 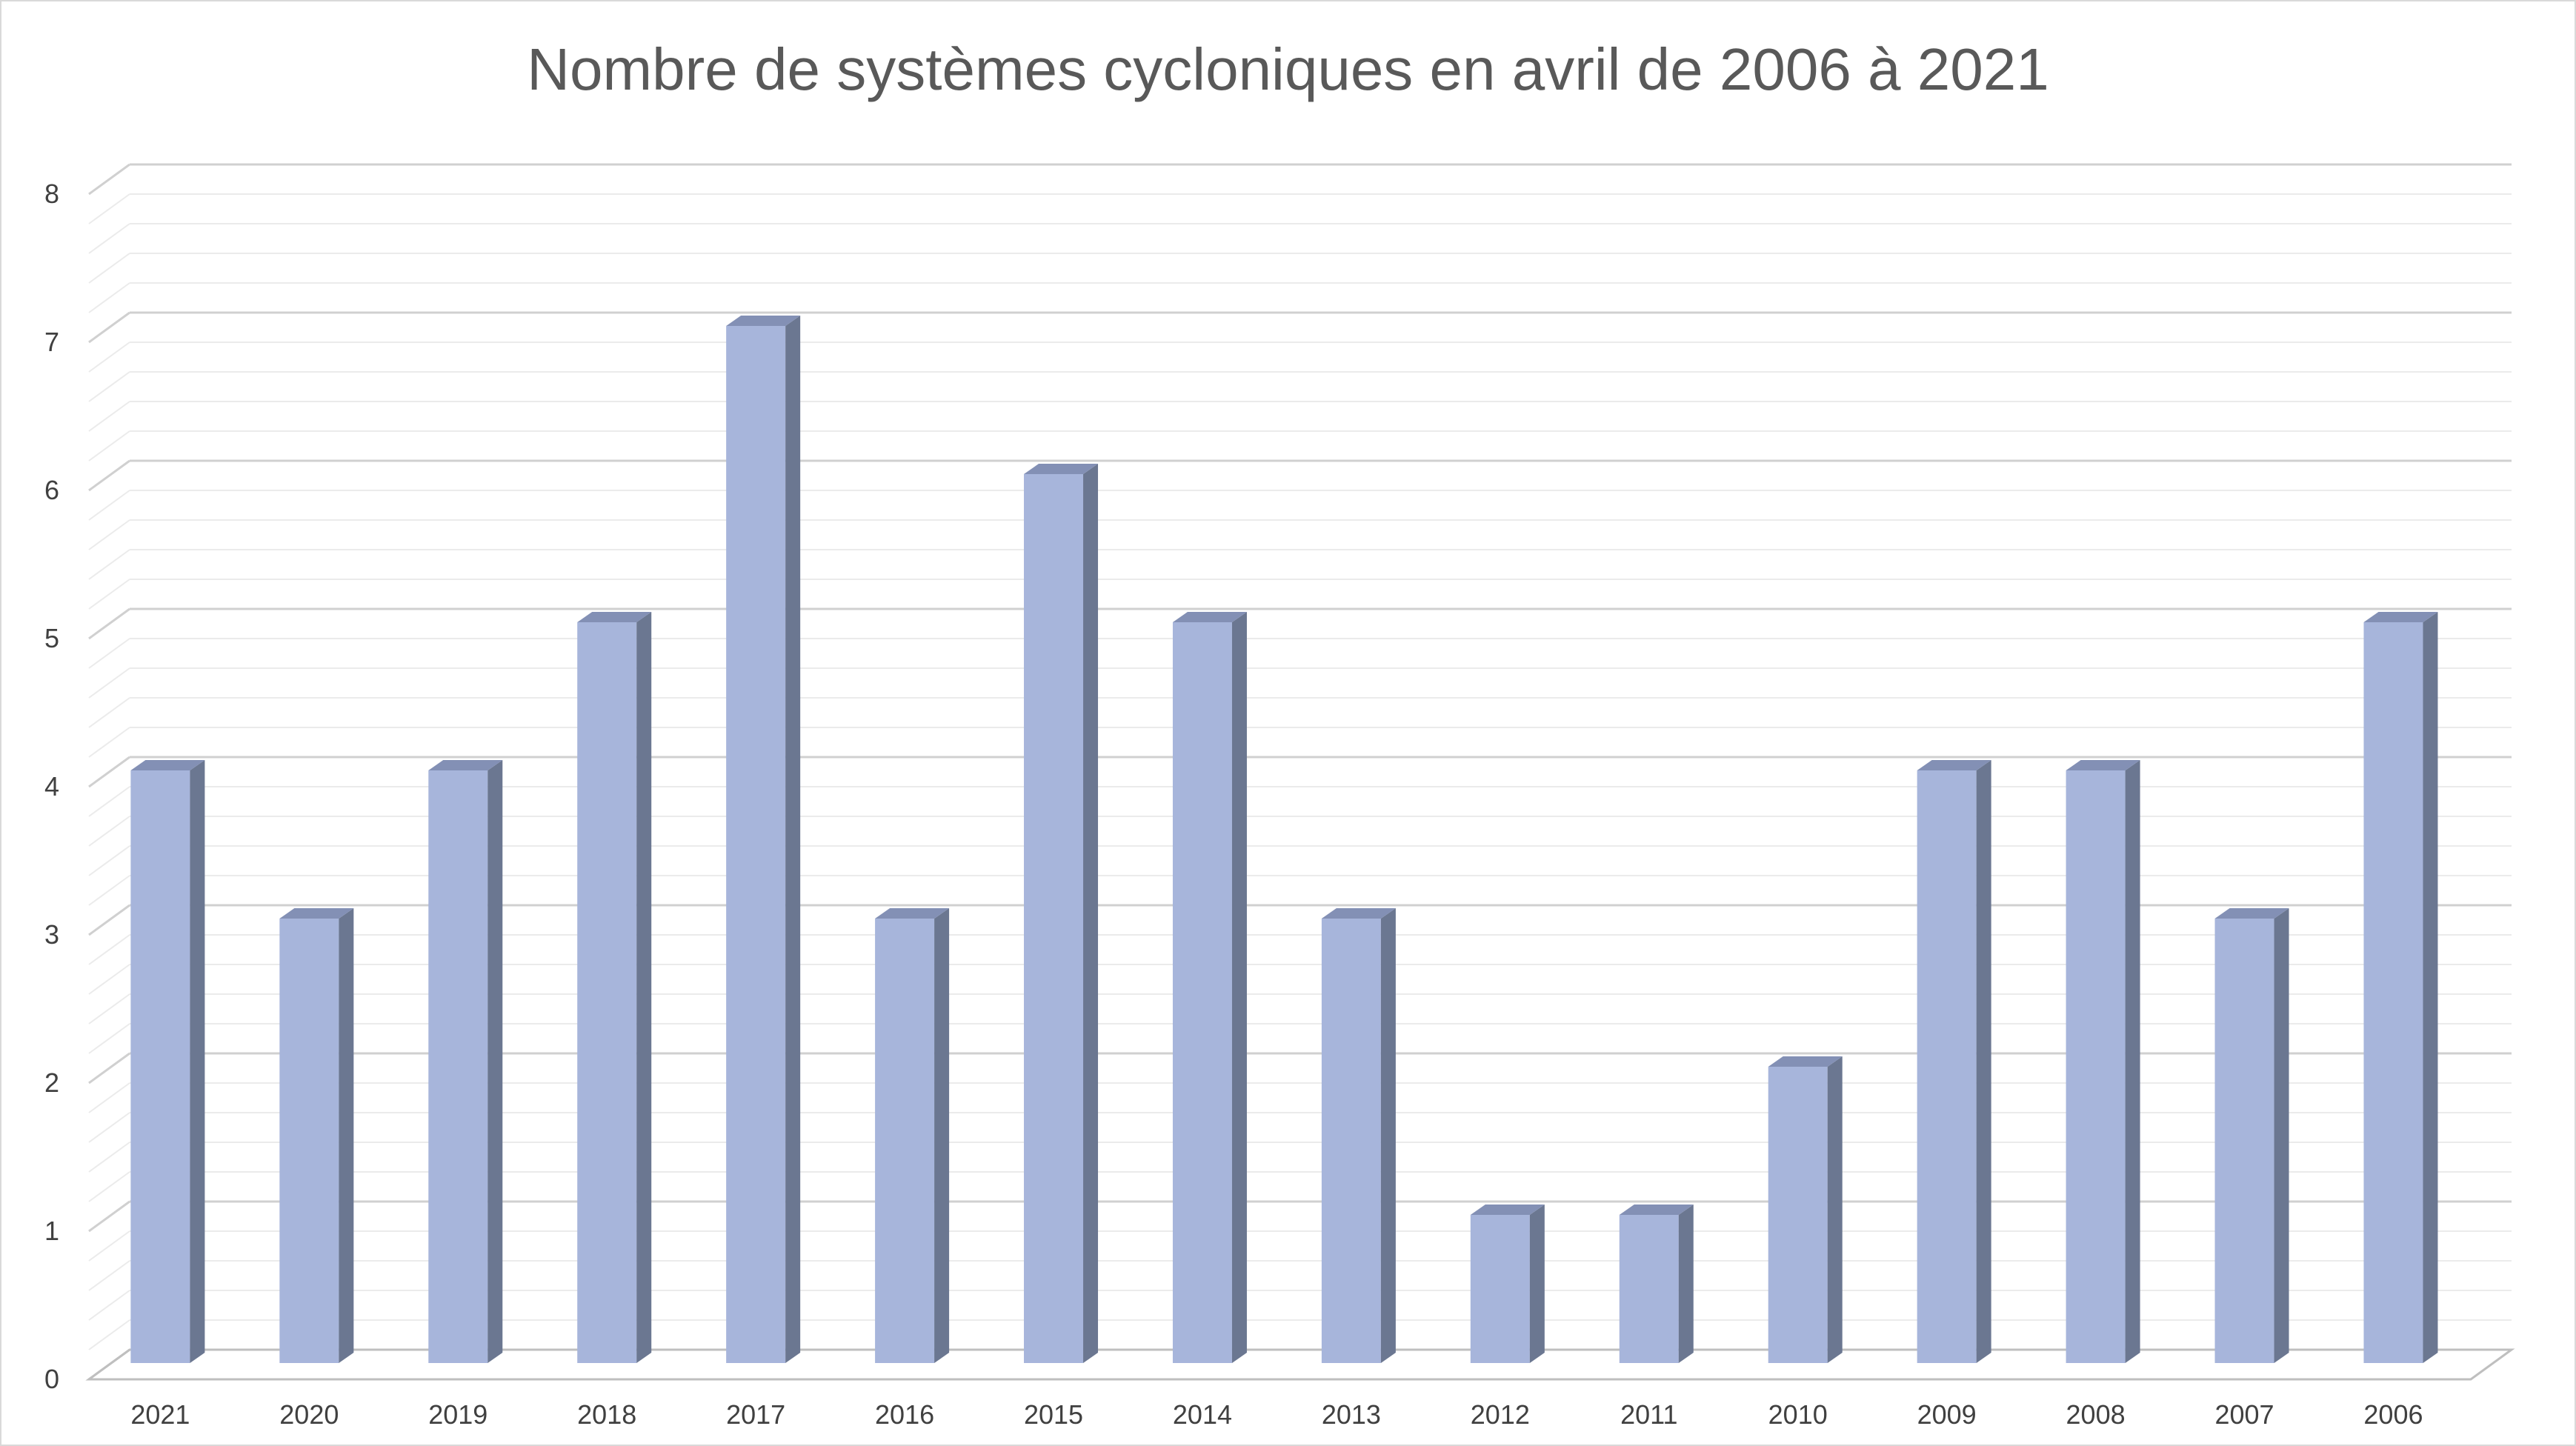 What do you see at coordinates (51, 194) in the screenshot?
I see `y-tick-label: 8` at bounding box center [51, 194].